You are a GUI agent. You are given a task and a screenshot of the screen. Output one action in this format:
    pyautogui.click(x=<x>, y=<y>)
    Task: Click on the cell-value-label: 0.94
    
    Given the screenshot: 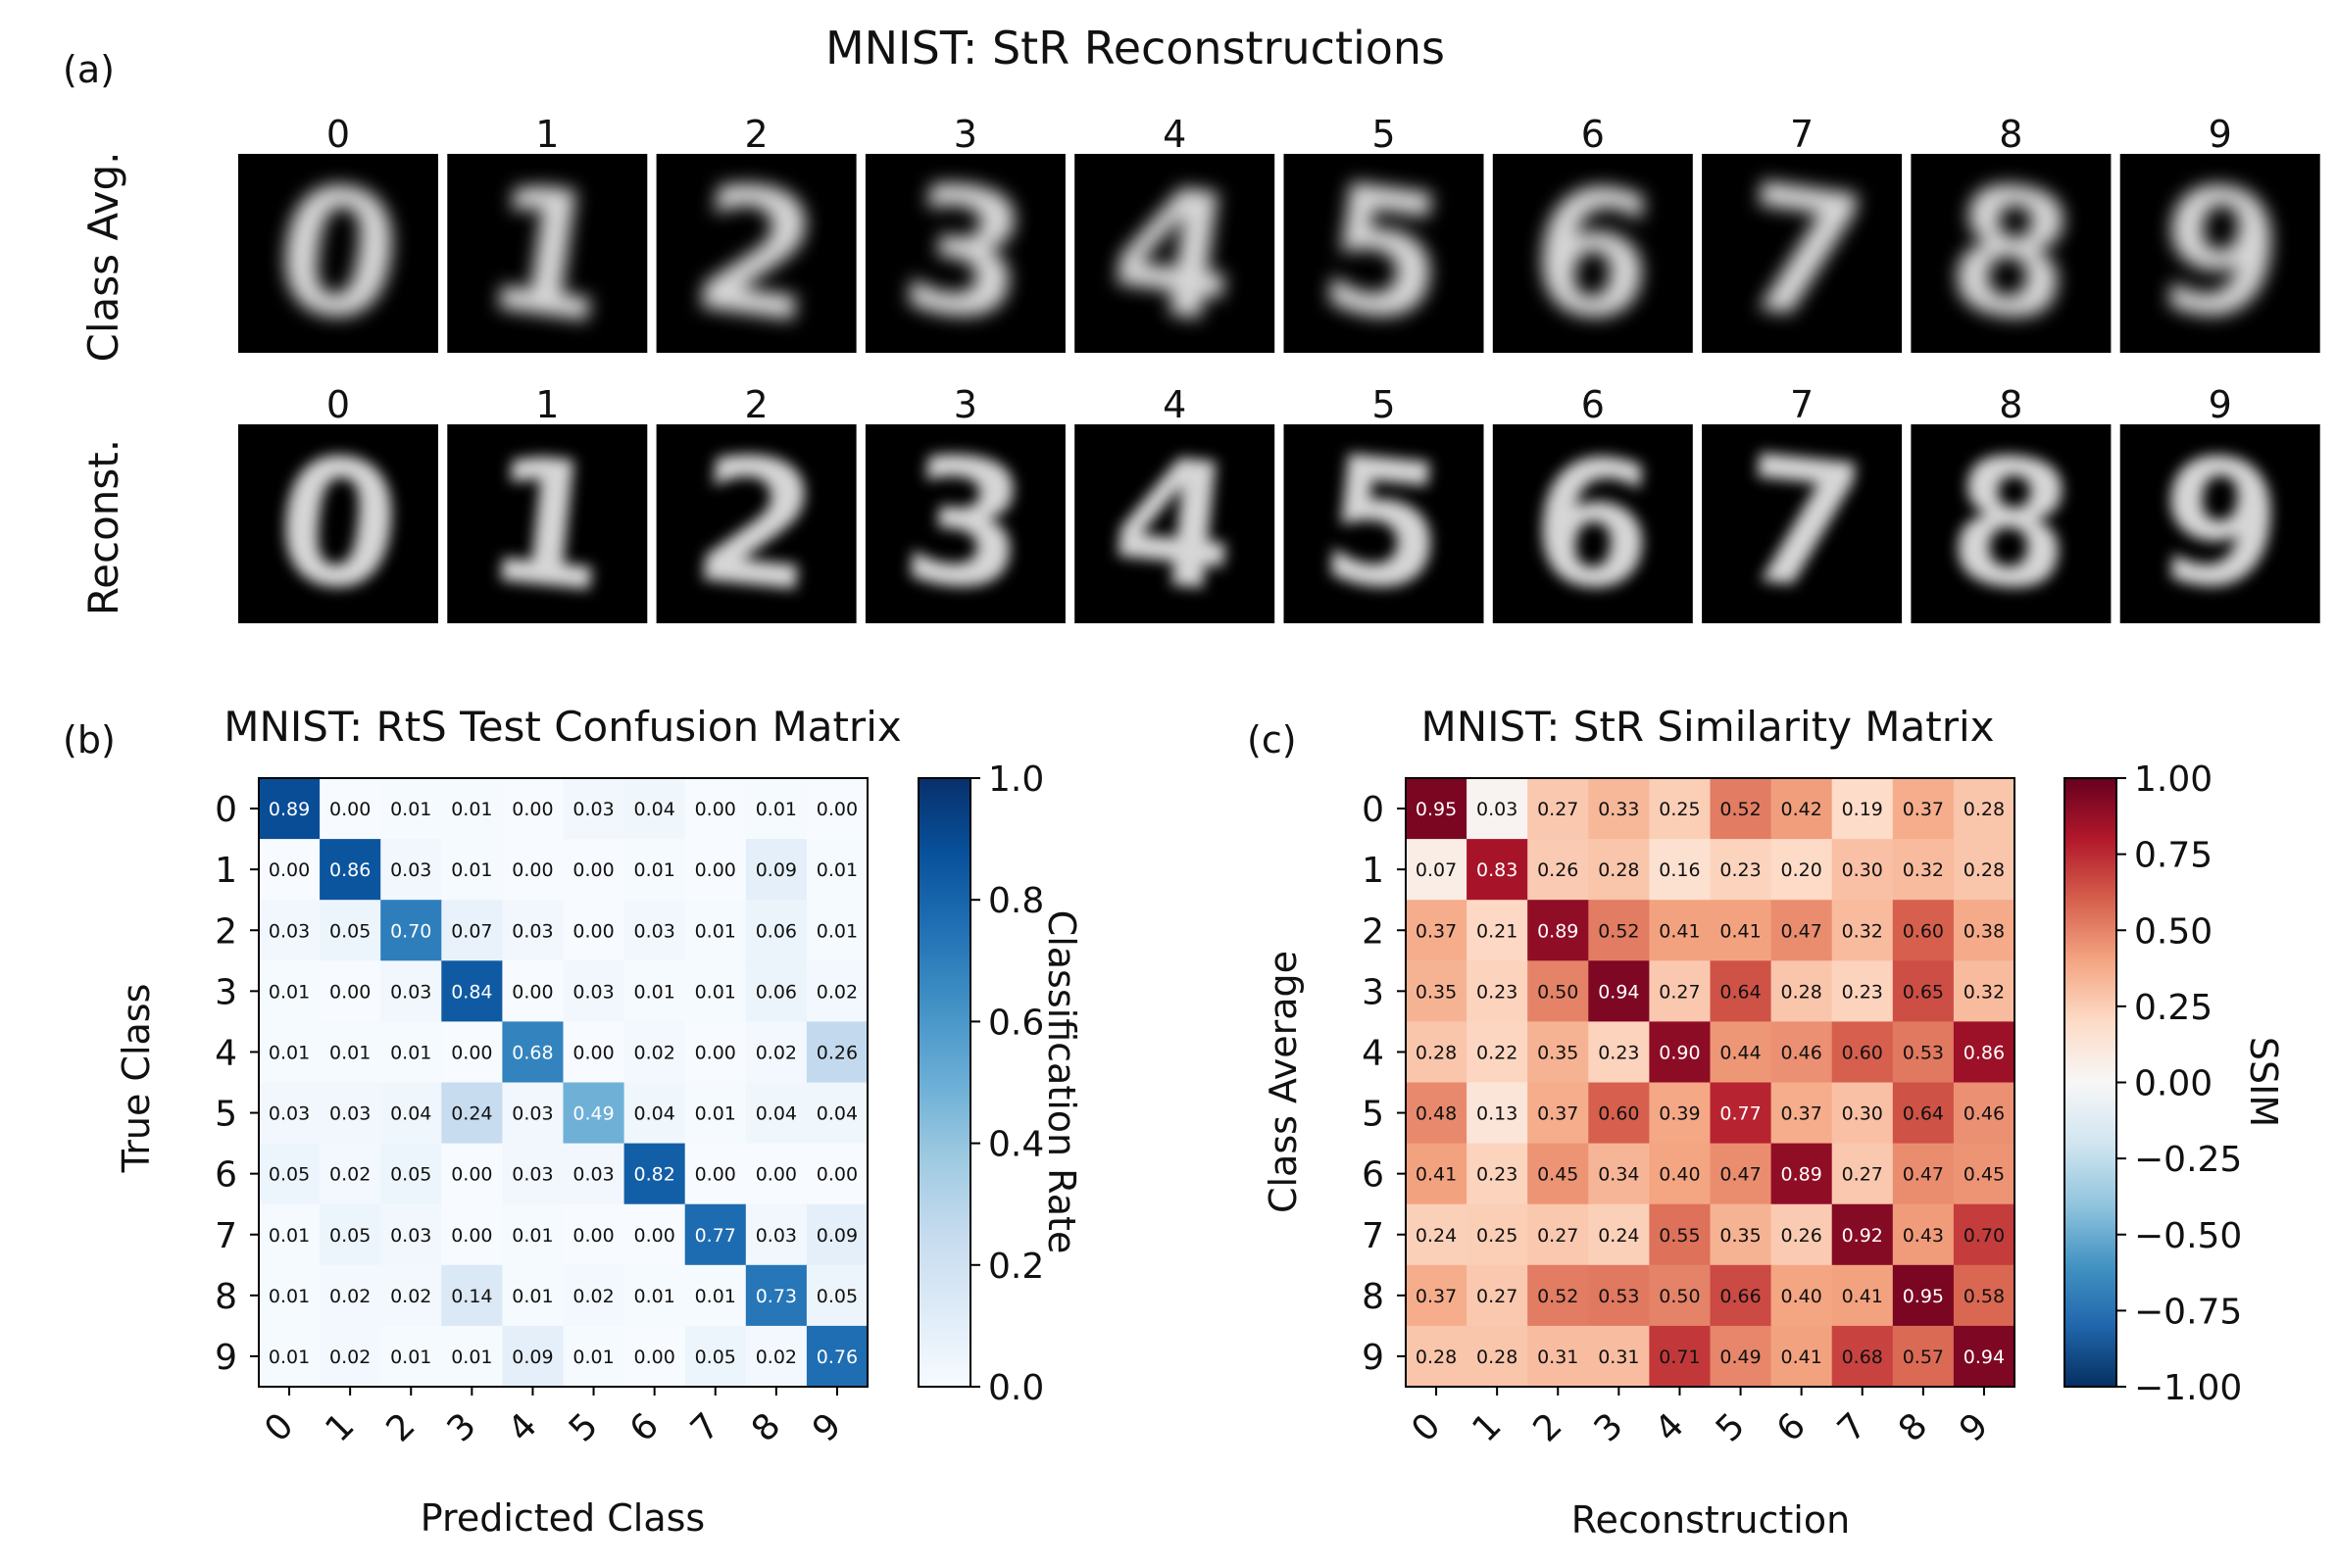 What is the action you would take?
    pyautogui.click(x=1618, y=992)
    